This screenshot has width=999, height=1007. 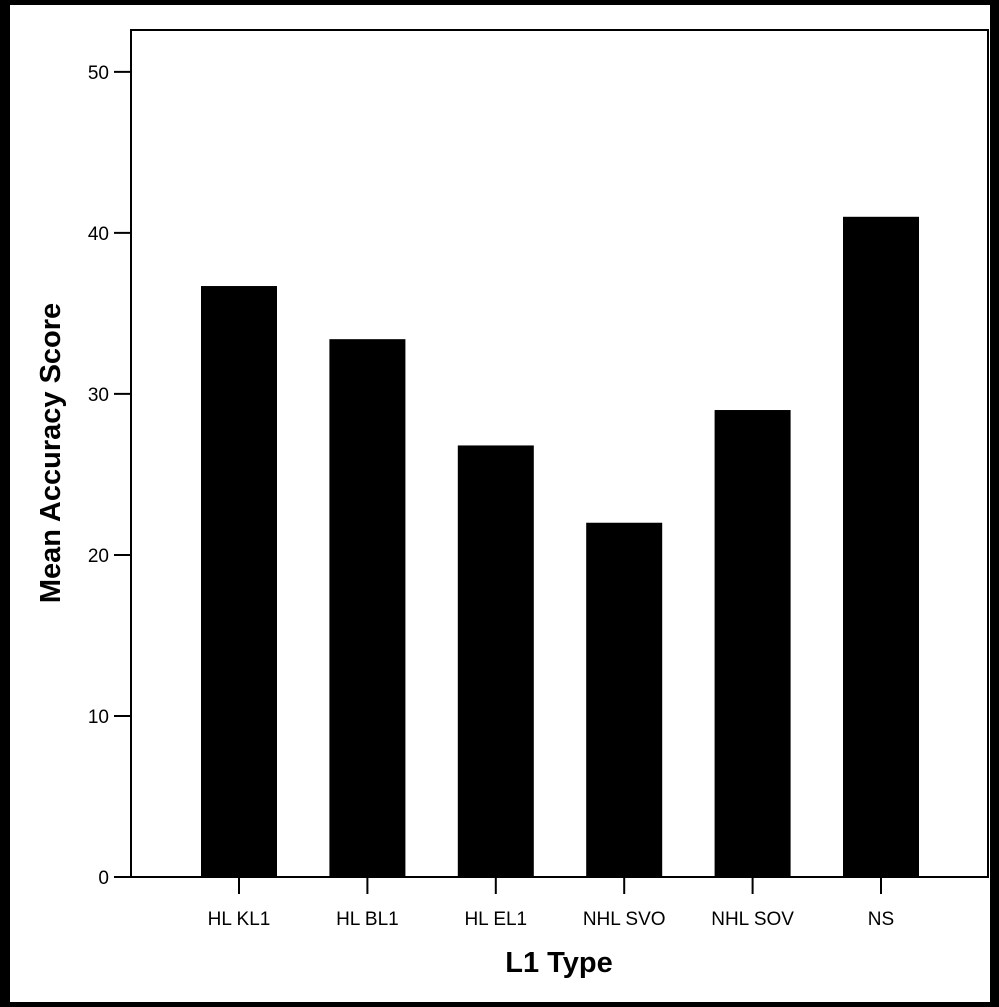 I want to click on x-tick-label: HL EL1, so click(x=495, y=919).